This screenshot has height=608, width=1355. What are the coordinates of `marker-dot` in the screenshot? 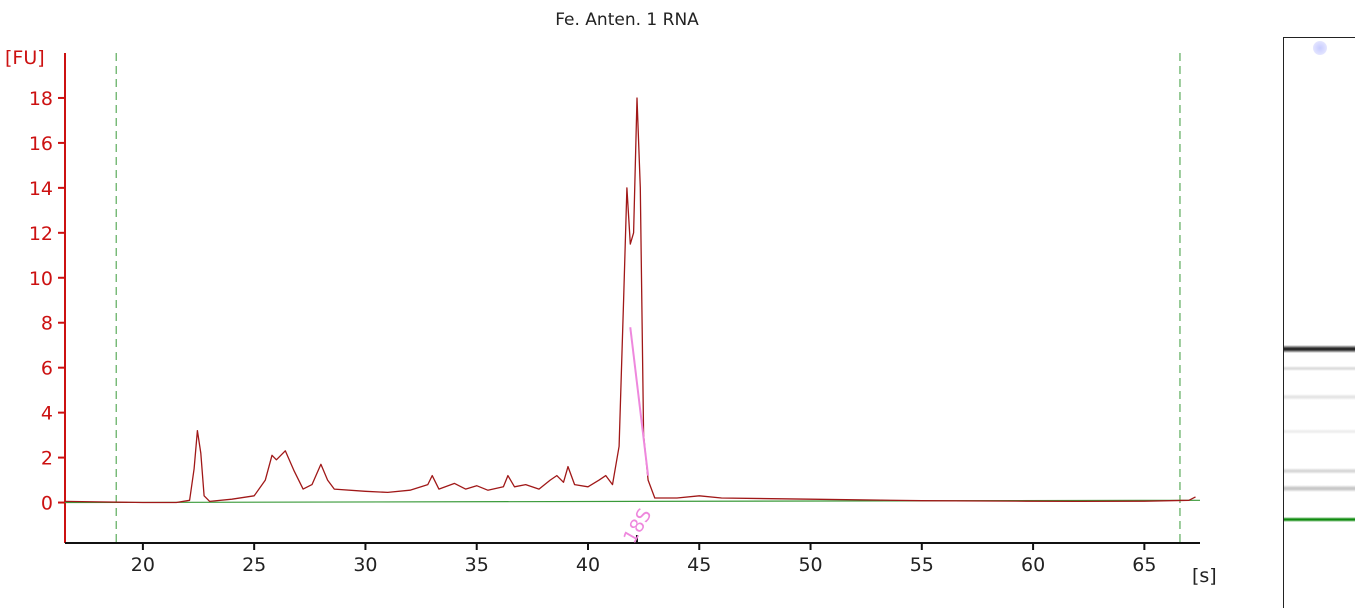 It's located at (1320, 48).